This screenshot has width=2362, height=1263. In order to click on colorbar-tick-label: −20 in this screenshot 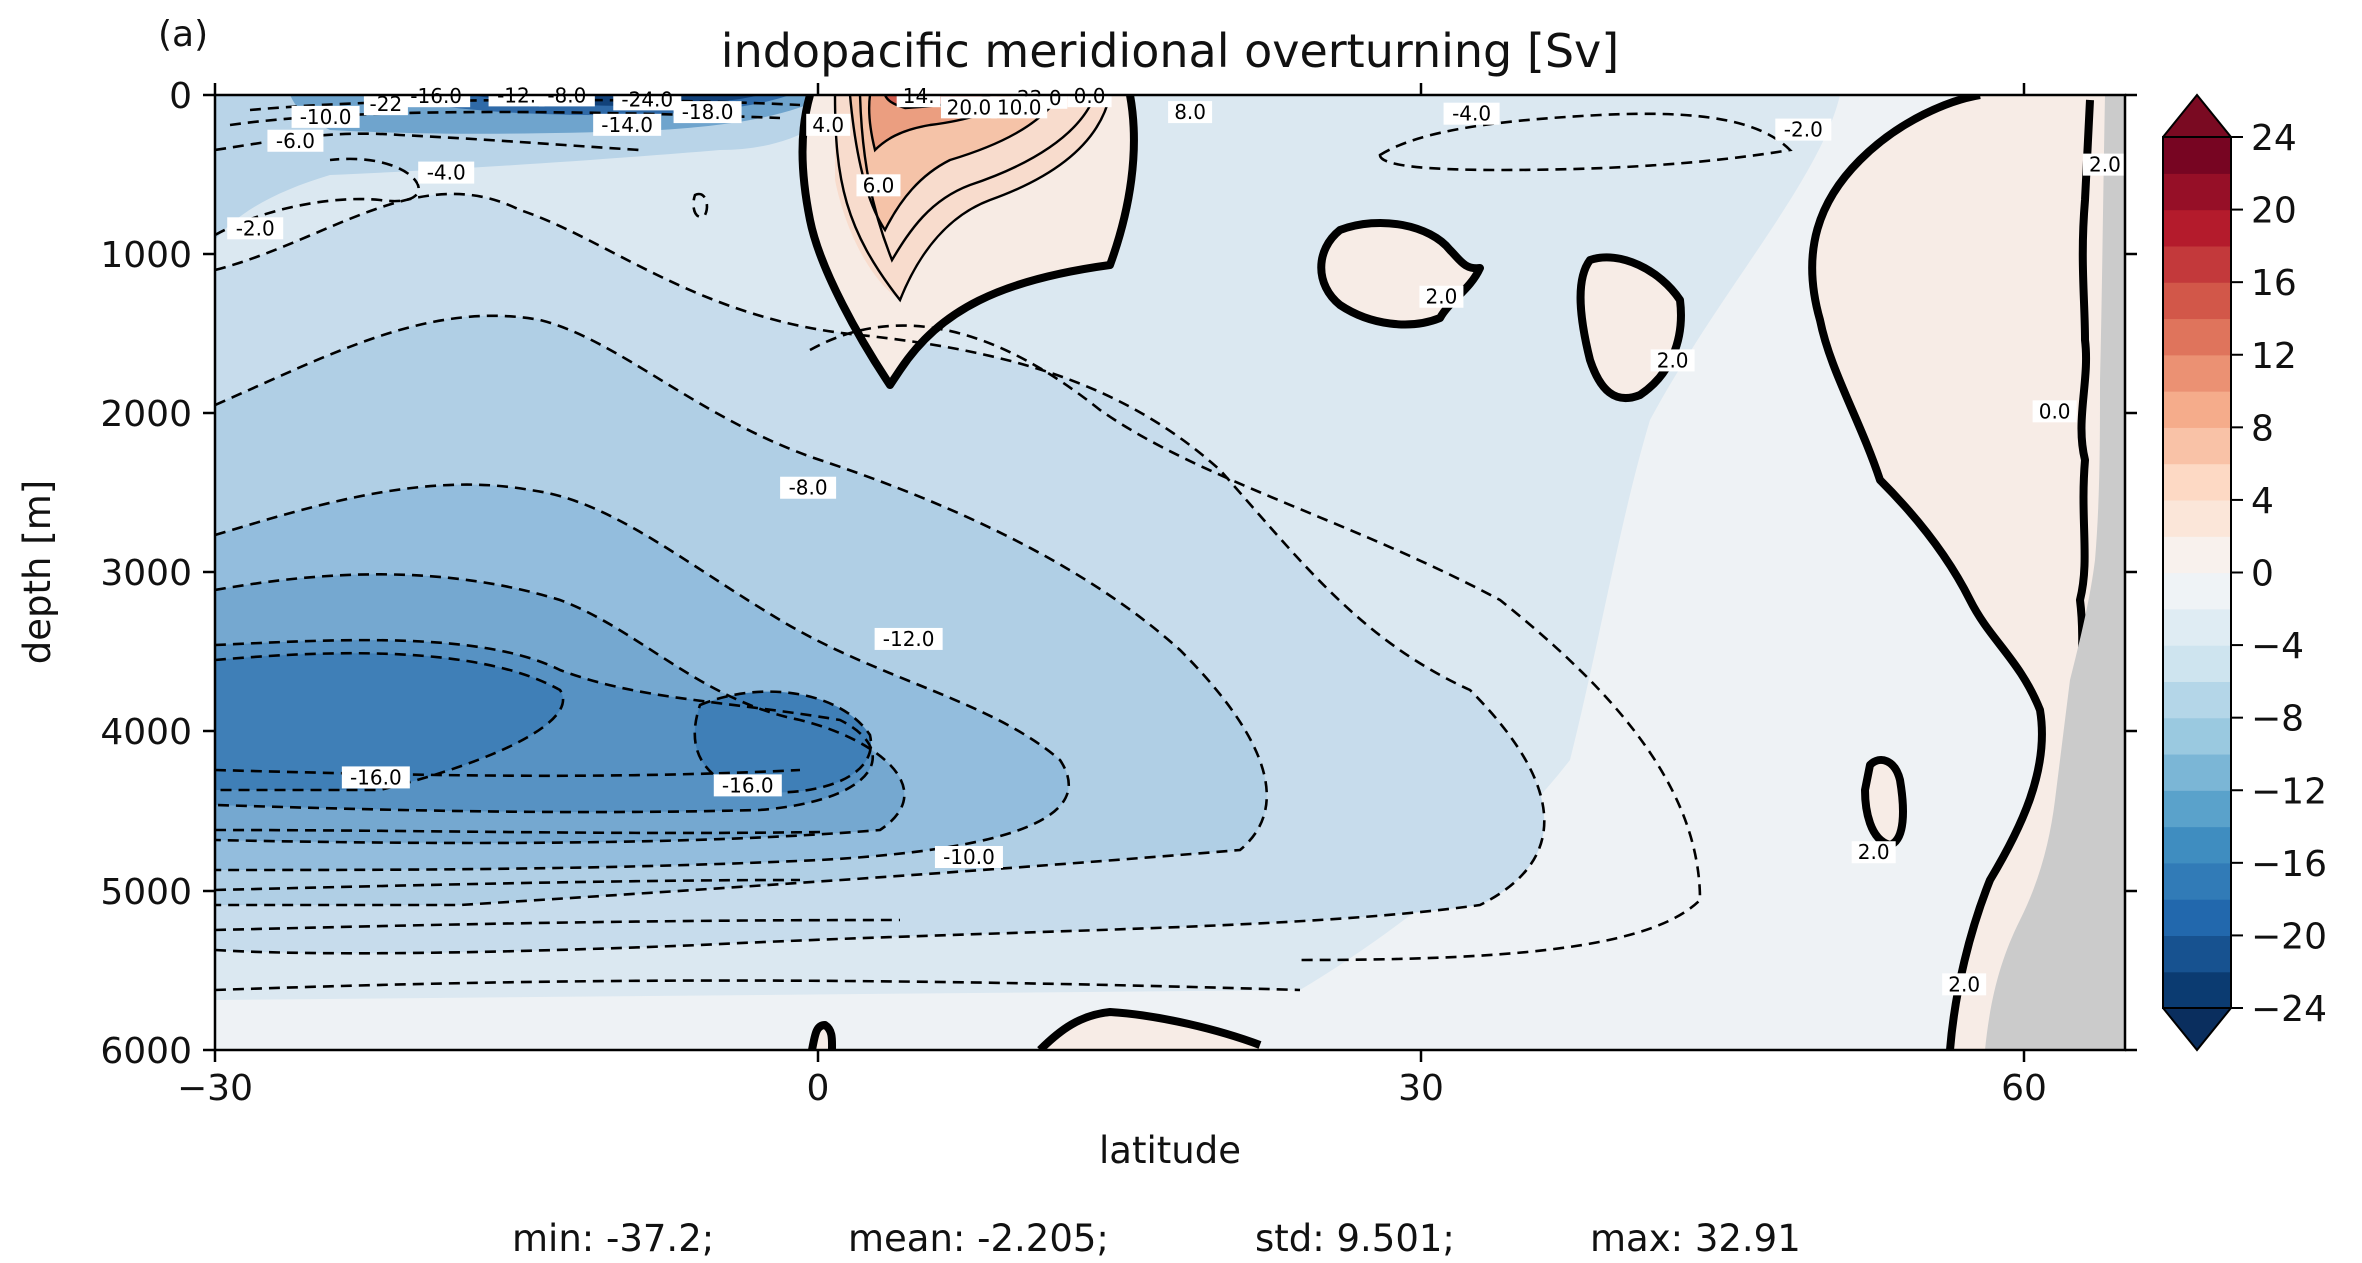, I will do `click(2289, 936)`.